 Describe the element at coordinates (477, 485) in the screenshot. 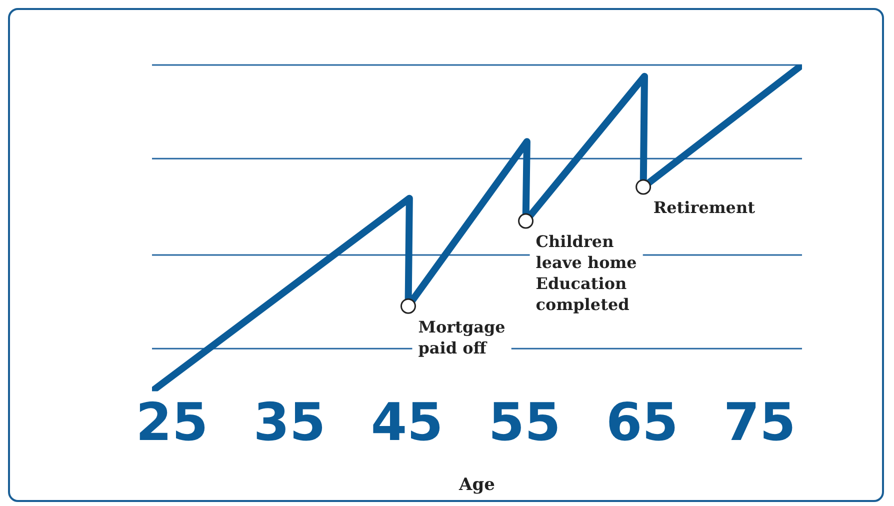

I see `x-axis-title: Age` at that location.